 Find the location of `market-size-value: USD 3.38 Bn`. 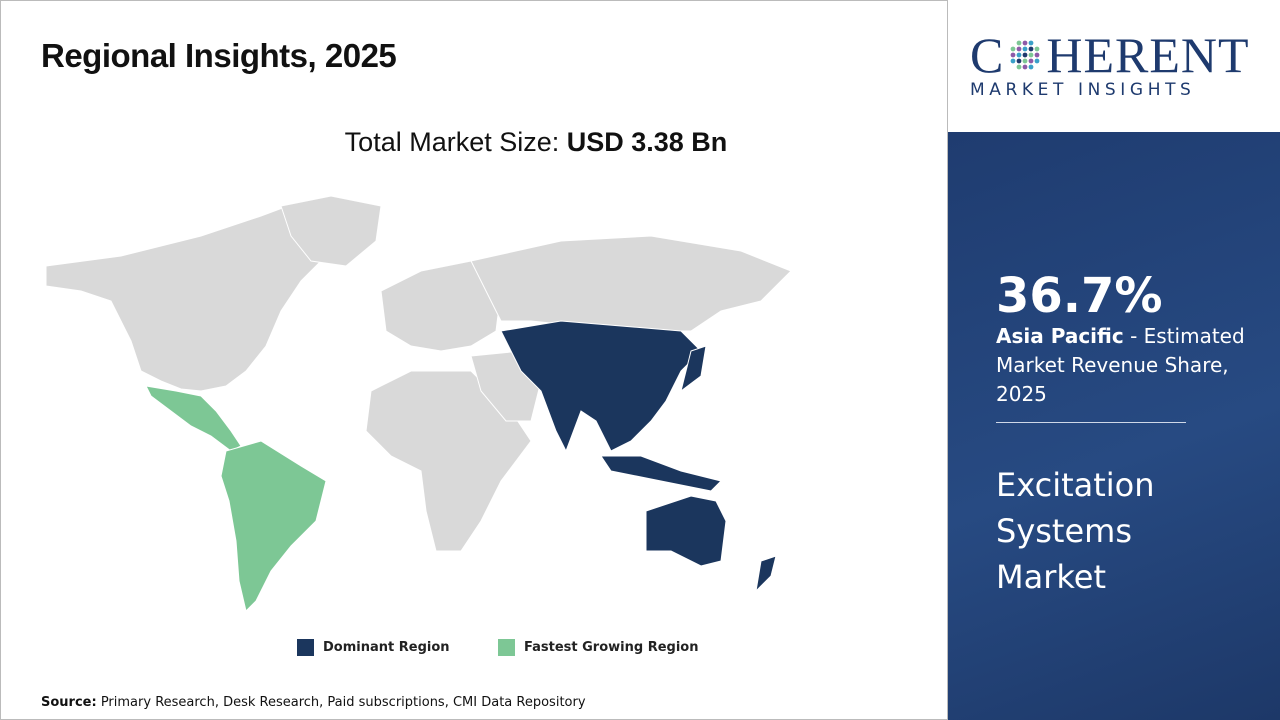

market-size-value: USD 3.38 Bn is located at coordinates (647, 142).